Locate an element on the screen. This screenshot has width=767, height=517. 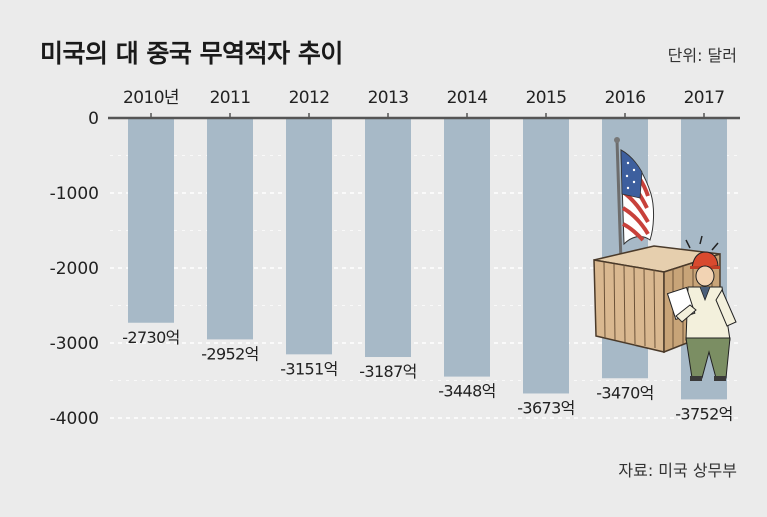
x-tick-label: 2013 is located at coordinates (388, 98).